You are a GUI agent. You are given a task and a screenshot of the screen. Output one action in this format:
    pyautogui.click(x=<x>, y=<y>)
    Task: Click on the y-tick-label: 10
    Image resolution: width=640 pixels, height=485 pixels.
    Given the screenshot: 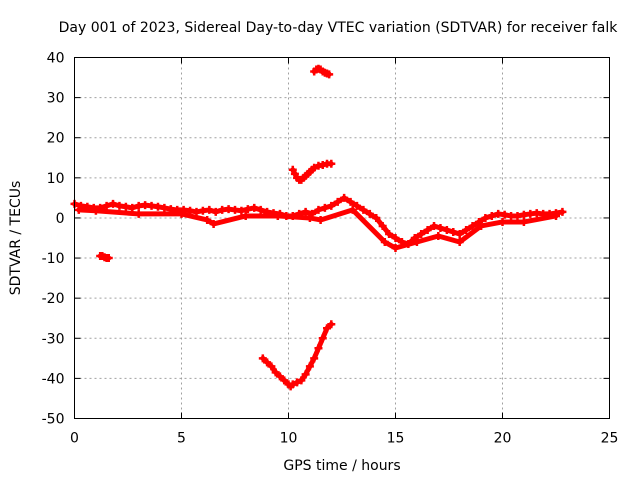 What is the action you would take?
    pyautogui.click(x=56, y=179)
    